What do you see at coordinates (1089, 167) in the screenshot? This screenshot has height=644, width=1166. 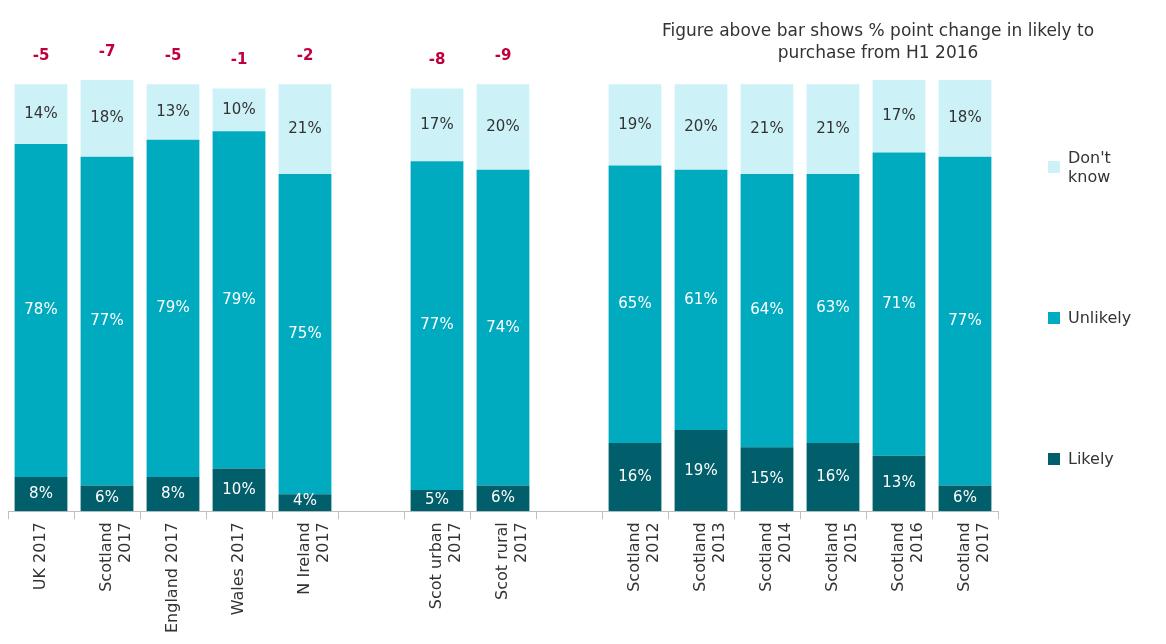 I see `legend-label: Don't know` at bounding box center [1089, 167].